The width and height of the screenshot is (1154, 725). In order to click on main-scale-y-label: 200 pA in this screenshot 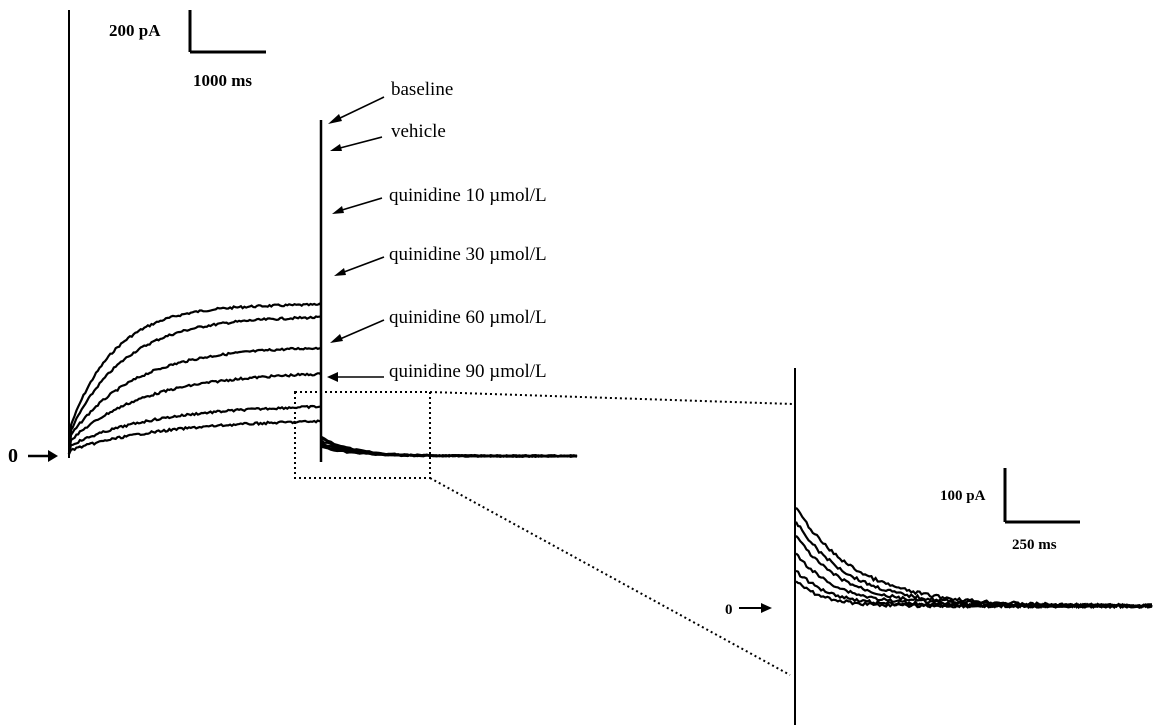, I will do `click(135, 30)`.